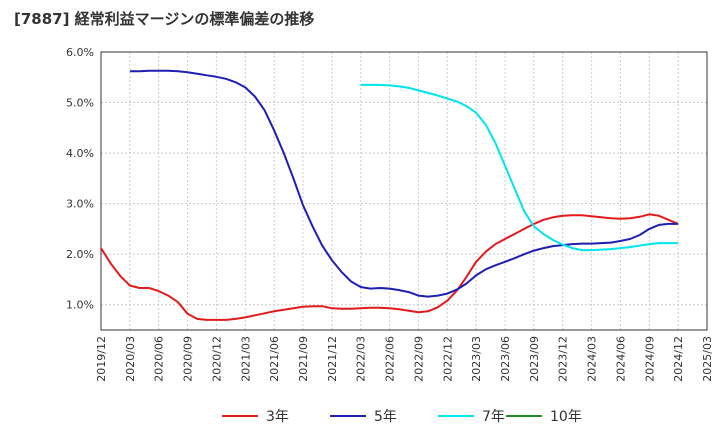 Image resolution: width=720 pixels, height=440 pixels. What do you see at coordinates (80, 254) in the screenshot?
I see `y-tick-label: 2.0%` at bounding box center [80, 254].